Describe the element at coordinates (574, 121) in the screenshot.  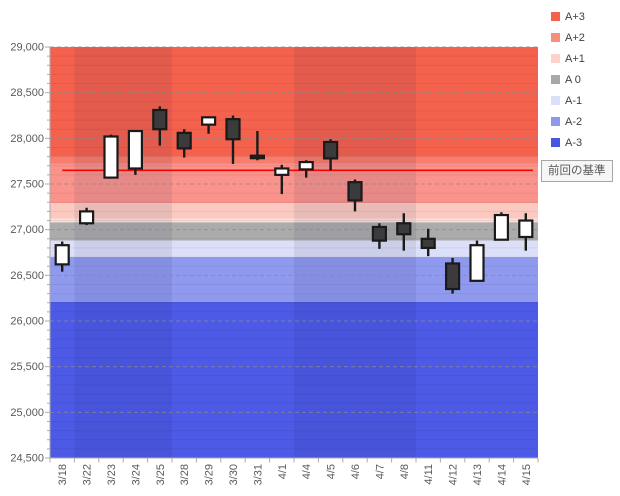
I see `legend-item-label: A-2` at that location.